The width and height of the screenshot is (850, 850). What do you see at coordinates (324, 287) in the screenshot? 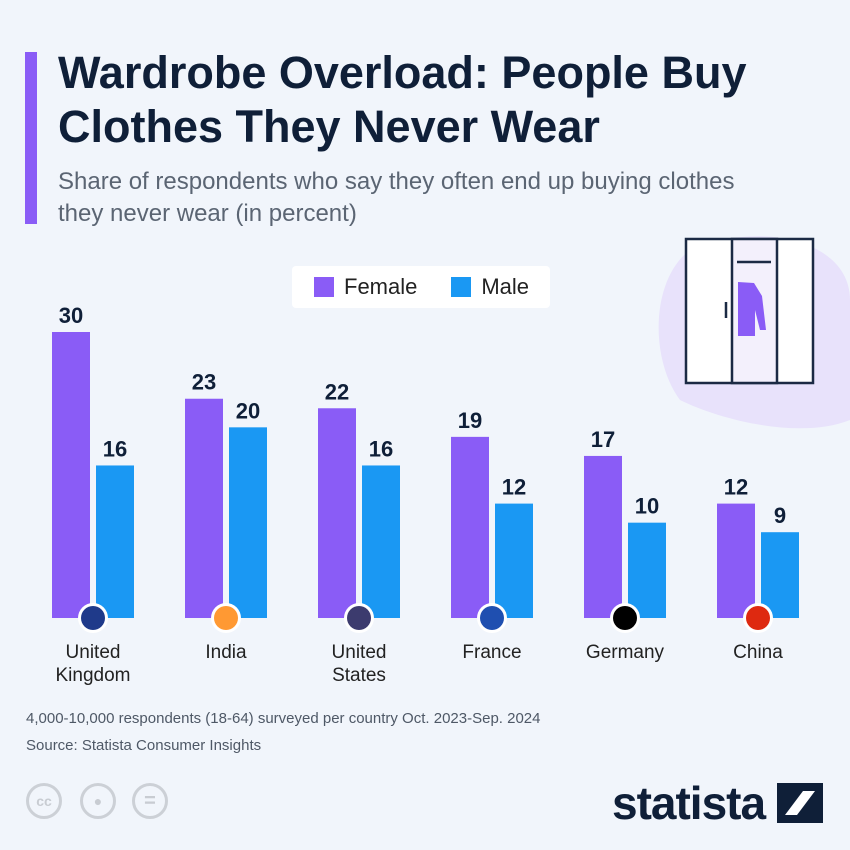
I see `legend-swatch-female` at bounding box center [324, 287].